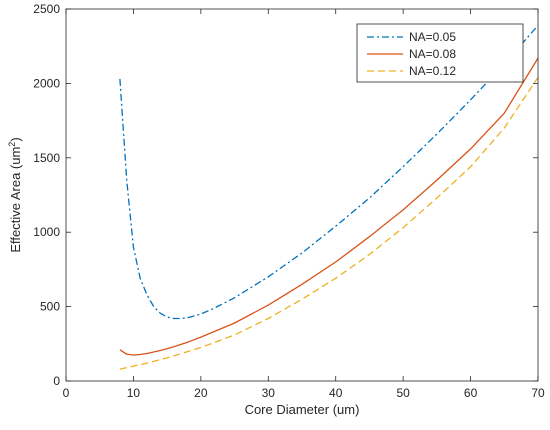  Describe the element at coordinates (134, 393) in the screenshot. I see `x-tick-label: 10` at that location.